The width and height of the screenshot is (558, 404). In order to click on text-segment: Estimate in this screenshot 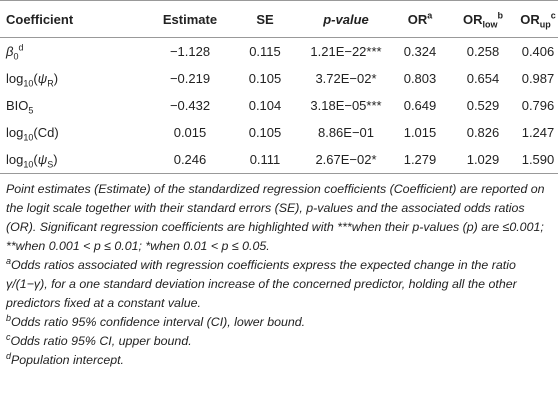, I will do `click(190, 19)`.